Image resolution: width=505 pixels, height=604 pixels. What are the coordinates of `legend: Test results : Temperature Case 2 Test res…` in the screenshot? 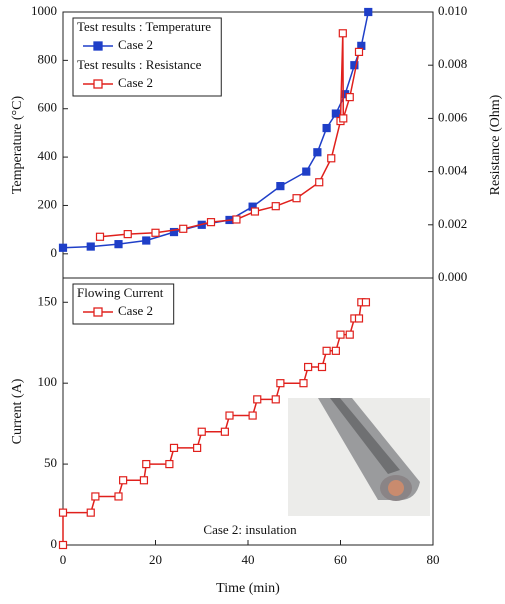 It's located at (144, 54).